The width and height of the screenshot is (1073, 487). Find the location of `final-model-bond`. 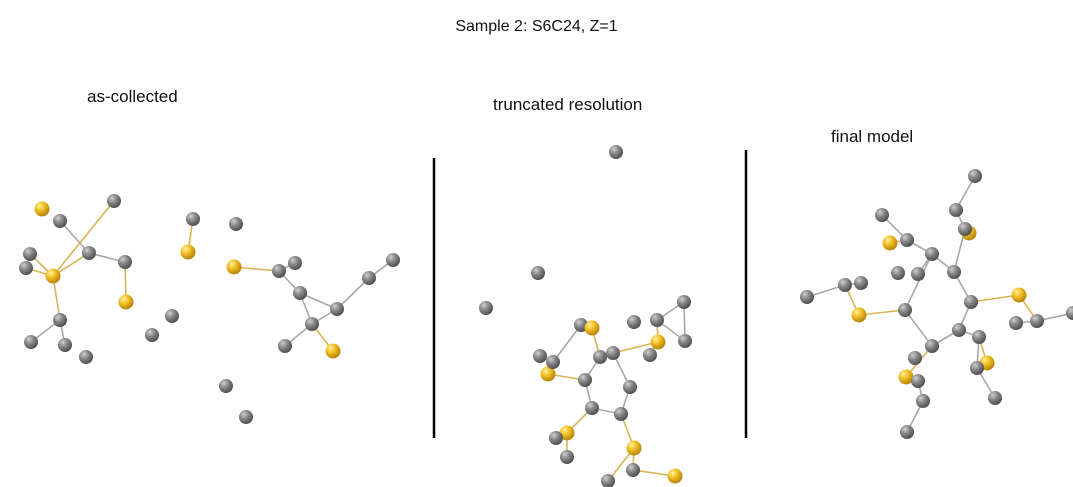

final-model-bond is located at coordinates (918, 282).